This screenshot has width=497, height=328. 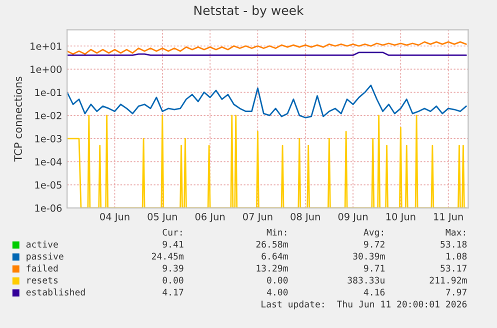 What do you see at coordinates (456, 256) in the screenshot?
I see `text: 1.08` at bounding box center [456, 256].